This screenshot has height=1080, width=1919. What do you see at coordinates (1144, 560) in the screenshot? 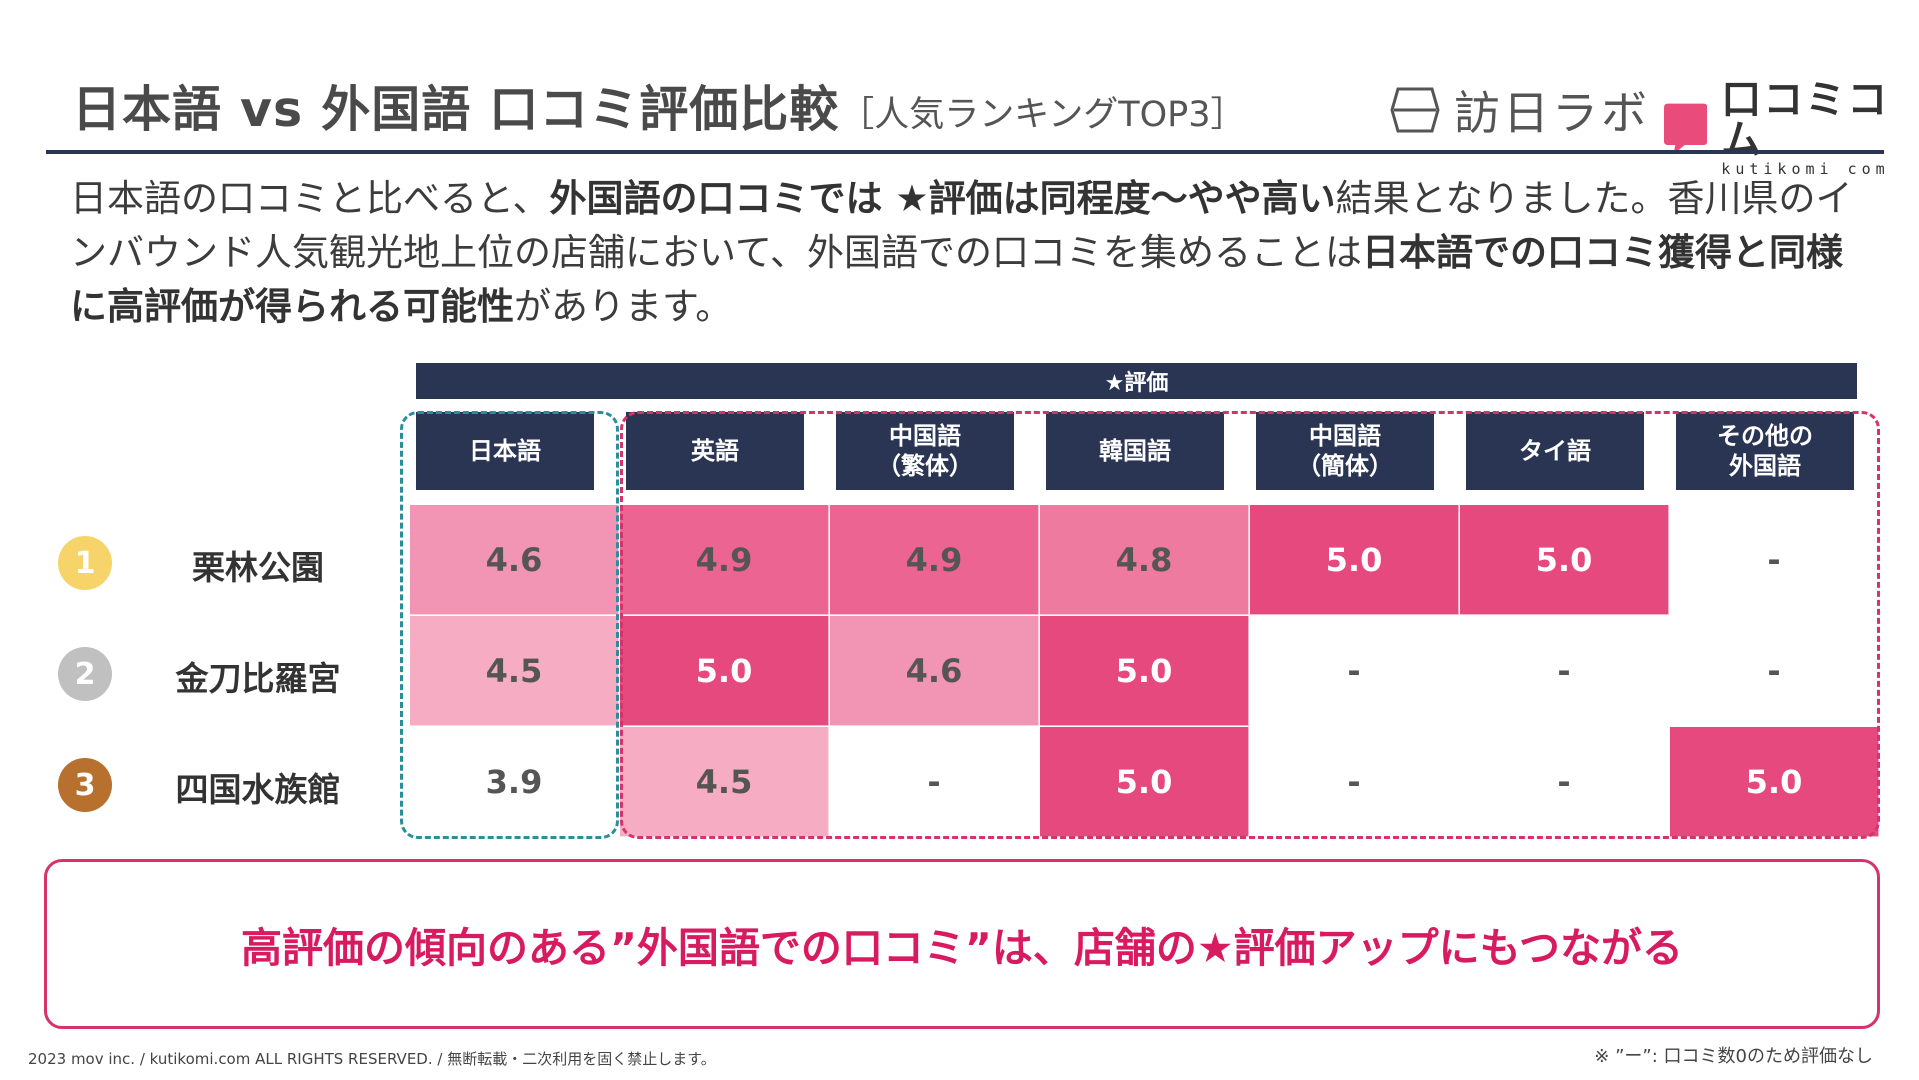
I see `rating-cell: 4.8` at bounding box center [1144, 560].